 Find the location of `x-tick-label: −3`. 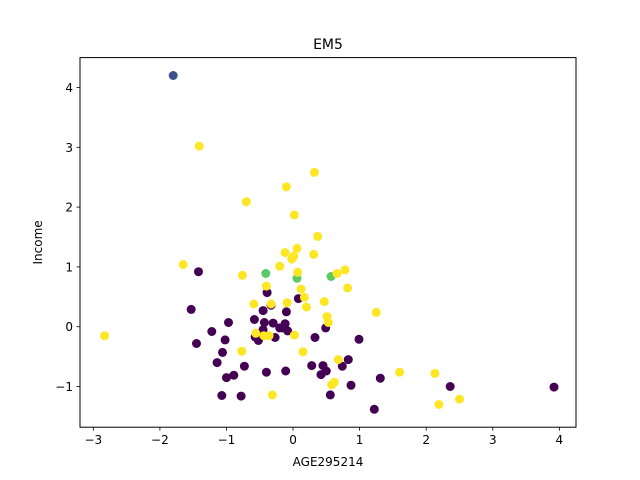

x-tick-label: −3 is located at coordinates (93, 440).